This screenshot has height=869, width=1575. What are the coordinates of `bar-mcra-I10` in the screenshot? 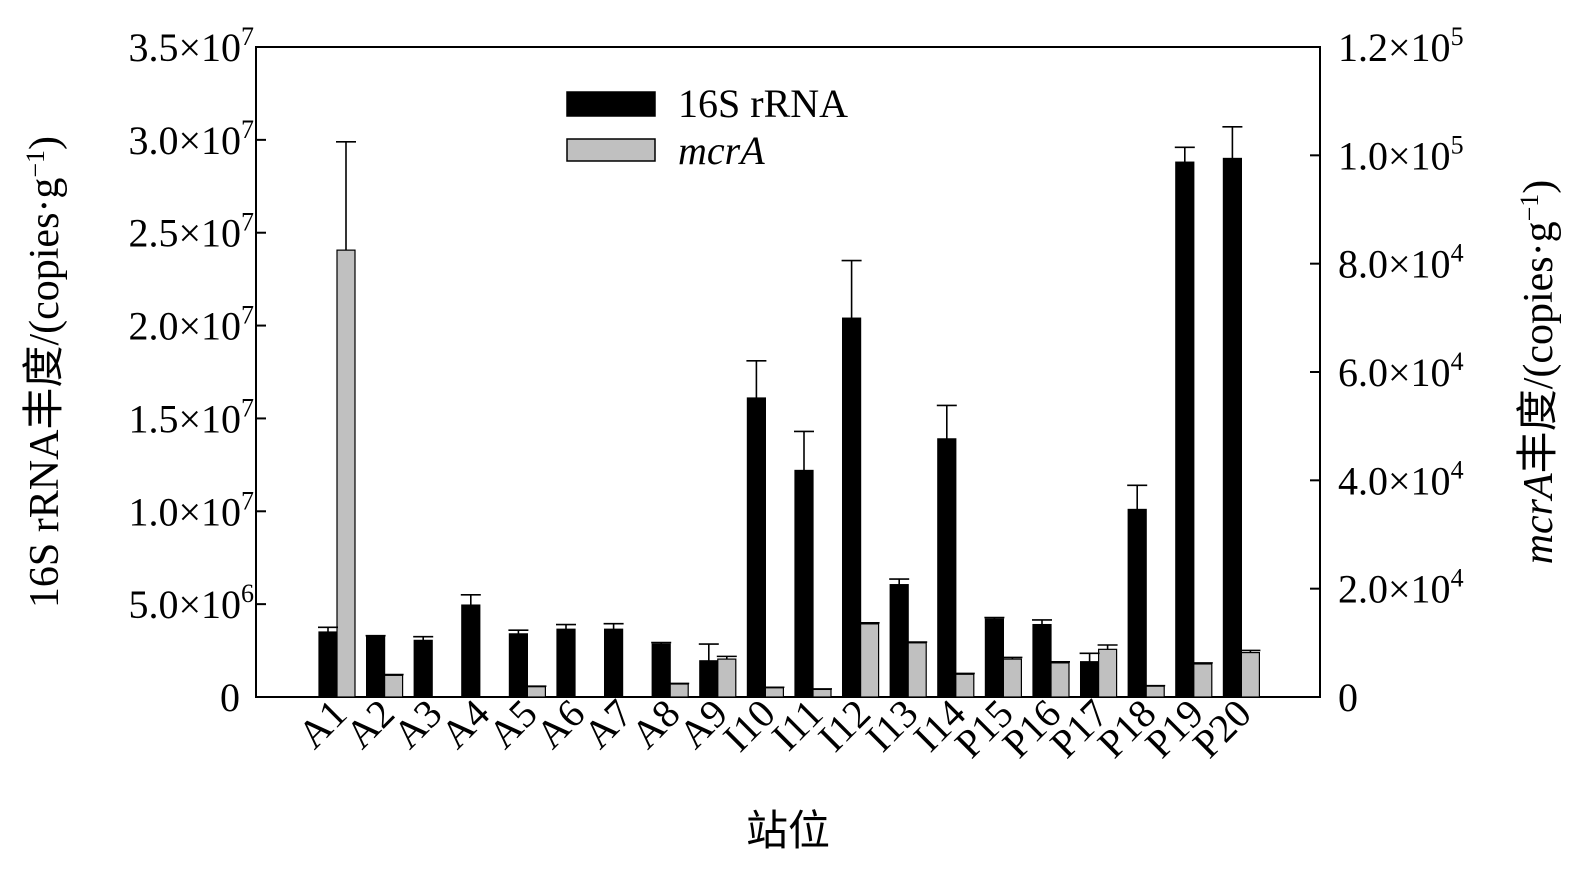 It's located at (774, 692).